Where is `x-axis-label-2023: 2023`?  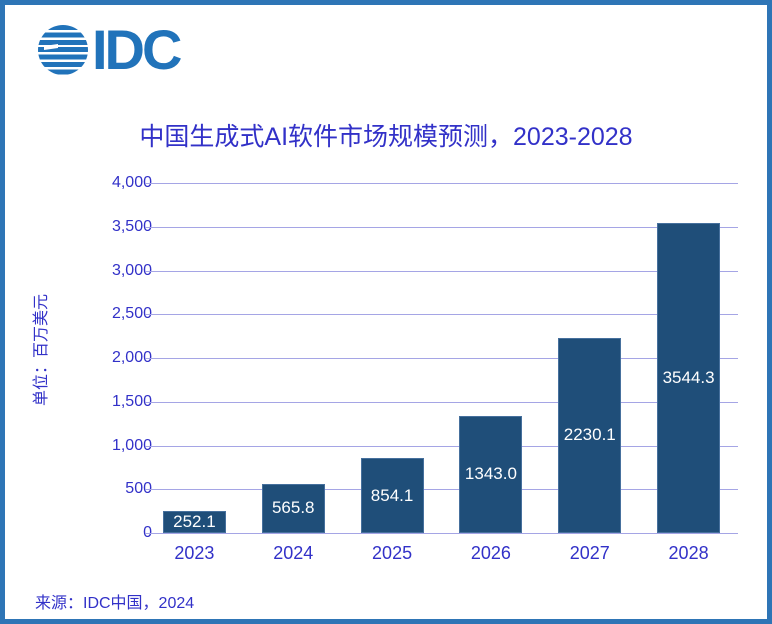
x-axis-label-2023: 2023 is located at coordinates (194, 553).